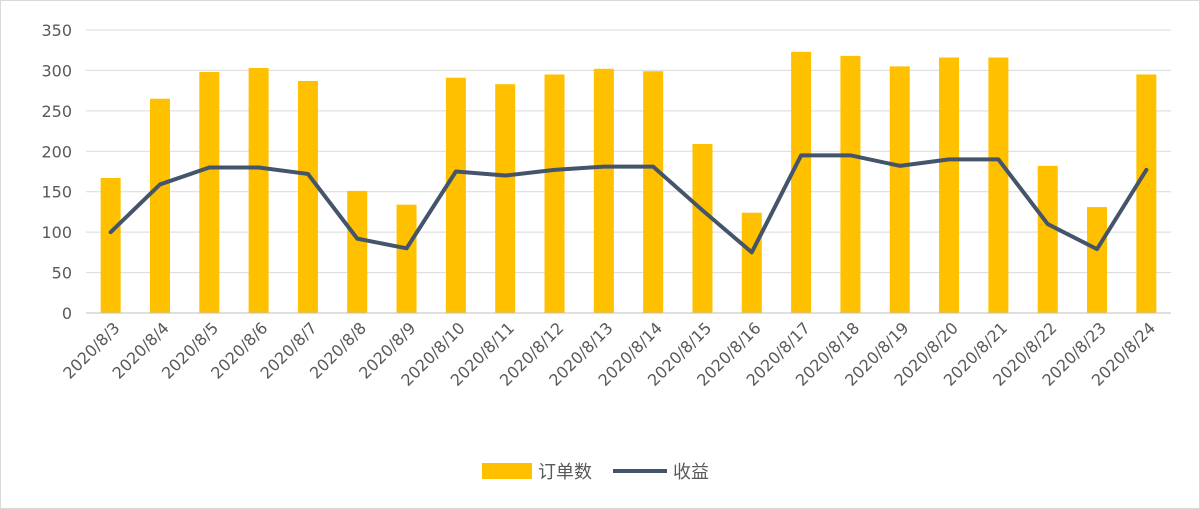  Describe the element at coordinates (56, 111) in the screenshot. I see `y-tick-label: 250` at that location.